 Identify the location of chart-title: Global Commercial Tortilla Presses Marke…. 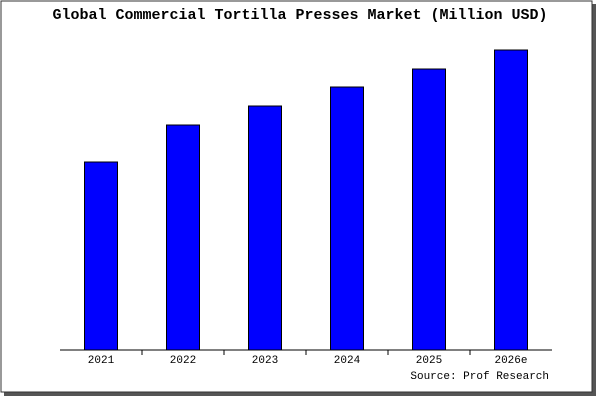
(299, 15).